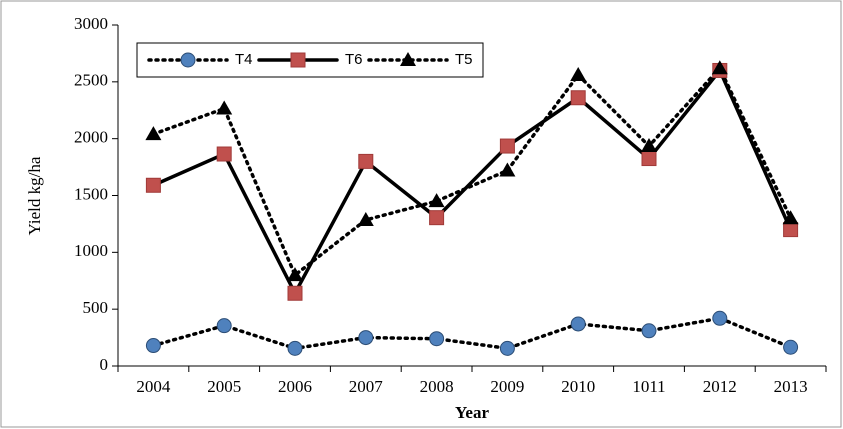 This screenshot has width=843, height=429. What do you see at coordinates (104, 364) in the screenshot?
I see `y-tick-label: 0` at bounding box center [104, 364].